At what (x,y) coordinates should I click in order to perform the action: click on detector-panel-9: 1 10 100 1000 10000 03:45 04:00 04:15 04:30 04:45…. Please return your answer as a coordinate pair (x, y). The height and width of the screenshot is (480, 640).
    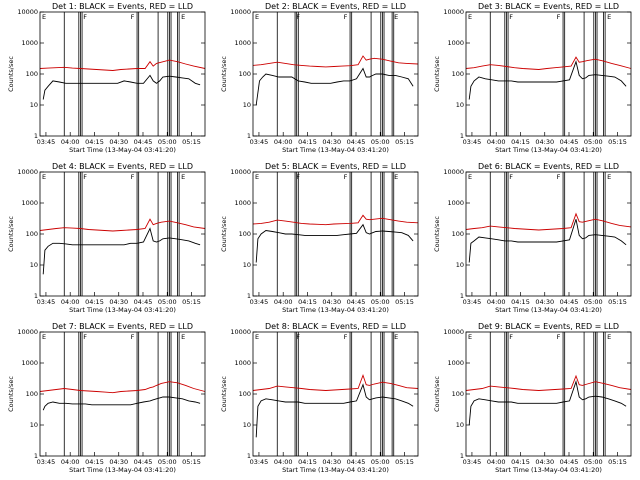
    Looking at the image, I should click on (532, 400).